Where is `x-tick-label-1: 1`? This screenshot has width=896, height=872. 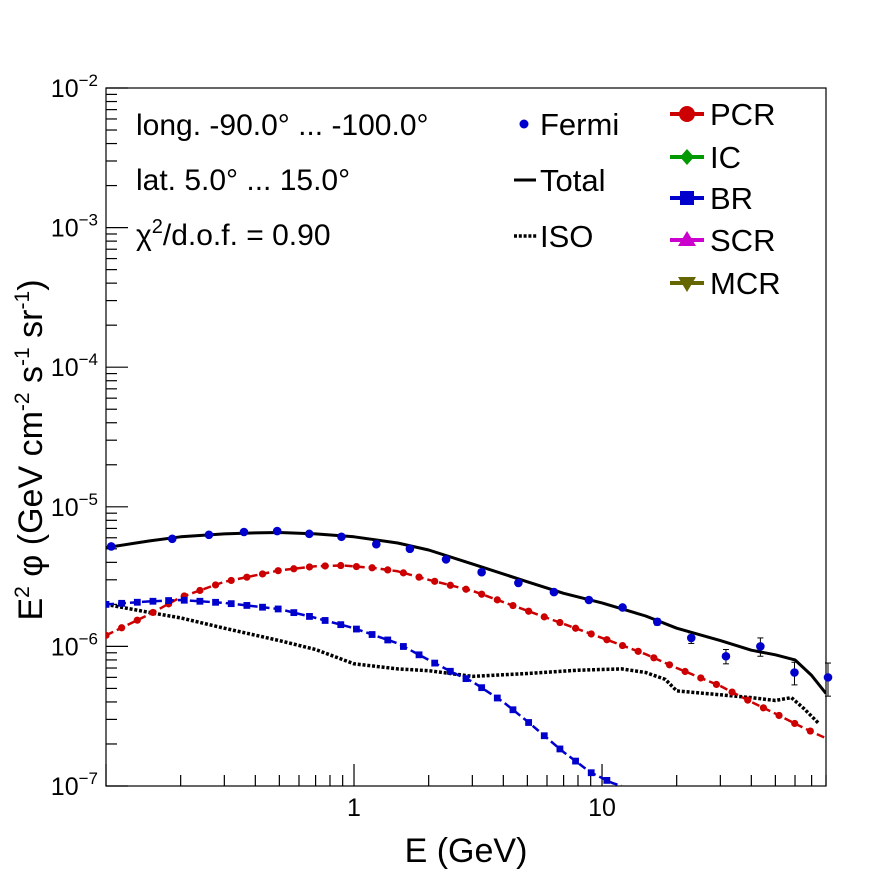
x-tick-label-1: 1 is located at coordinates (354, 808).